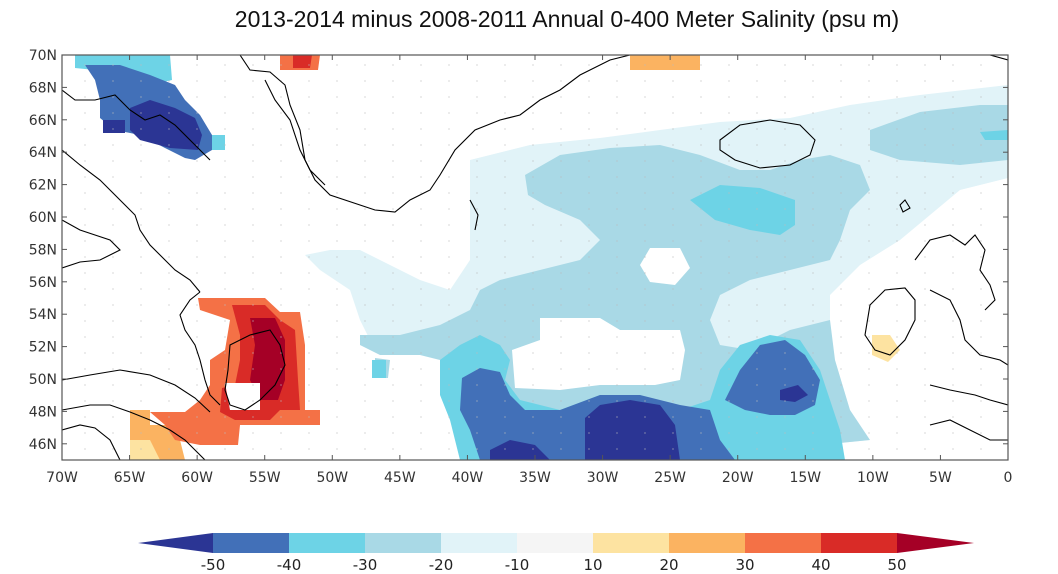  What do you see at coordinates (175, 543) in the screenshot?
I see `colorbar-extend-low` at bounding box center [175, 543].